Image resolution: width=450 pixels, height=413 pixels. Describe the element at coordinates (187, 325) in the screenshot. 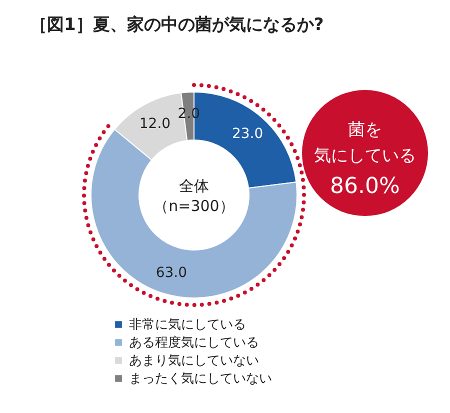

I see `legend-label: 非常に気にしている` at that location.